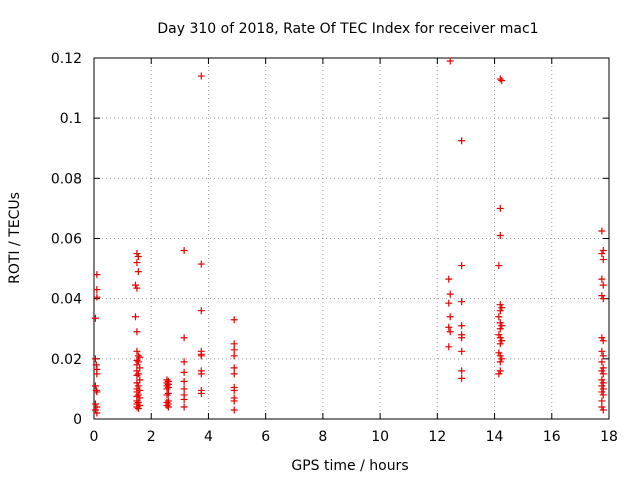 Image resolution: width=640 pixels, height=480 pixels. I want to click on x-tick-label: 0, so click(94, 437).